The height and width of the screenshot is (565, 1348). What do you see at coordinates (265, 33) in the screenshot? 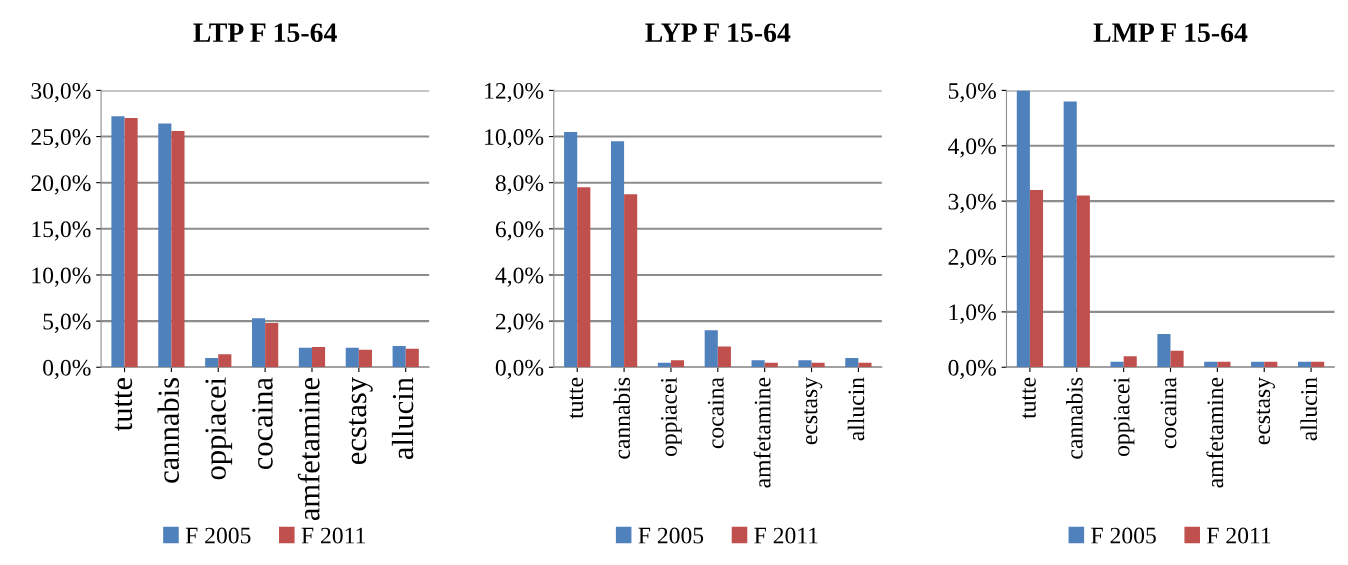
I see `chart-title: LTP F 15-64` at bounding box center [265, 33].